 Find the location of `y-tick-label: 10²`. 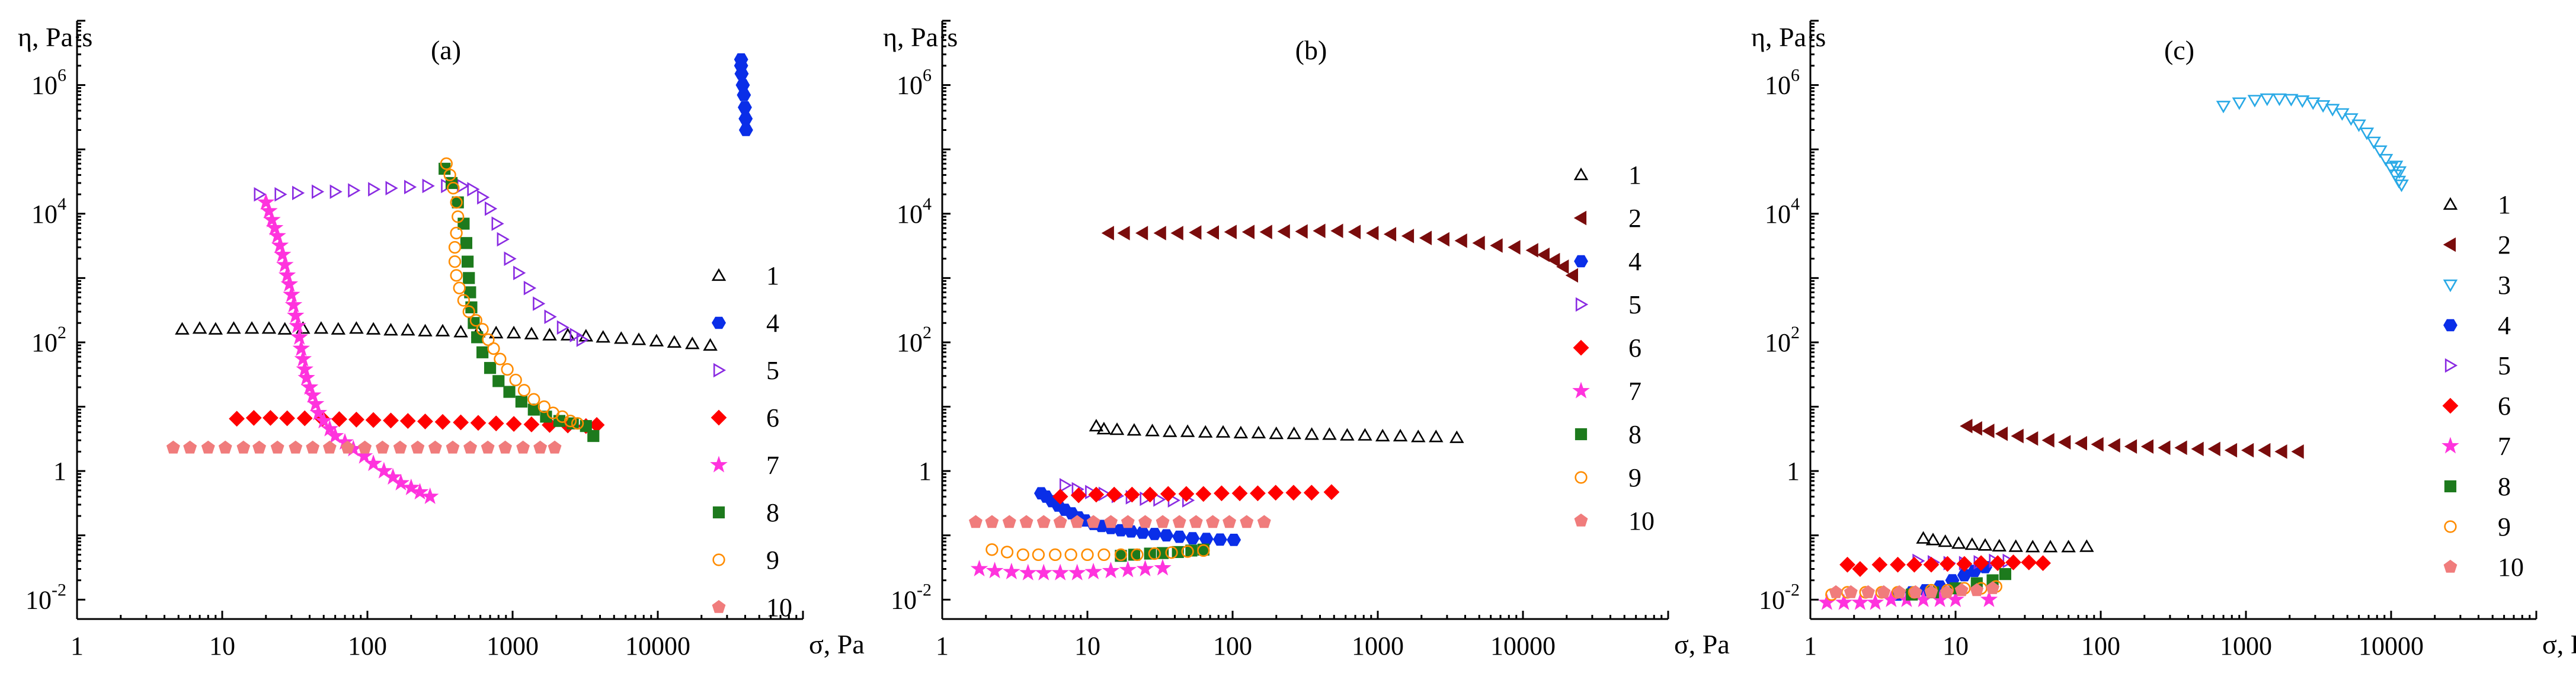

y-tick-label: 10² is located at coordinates (1782, 340).